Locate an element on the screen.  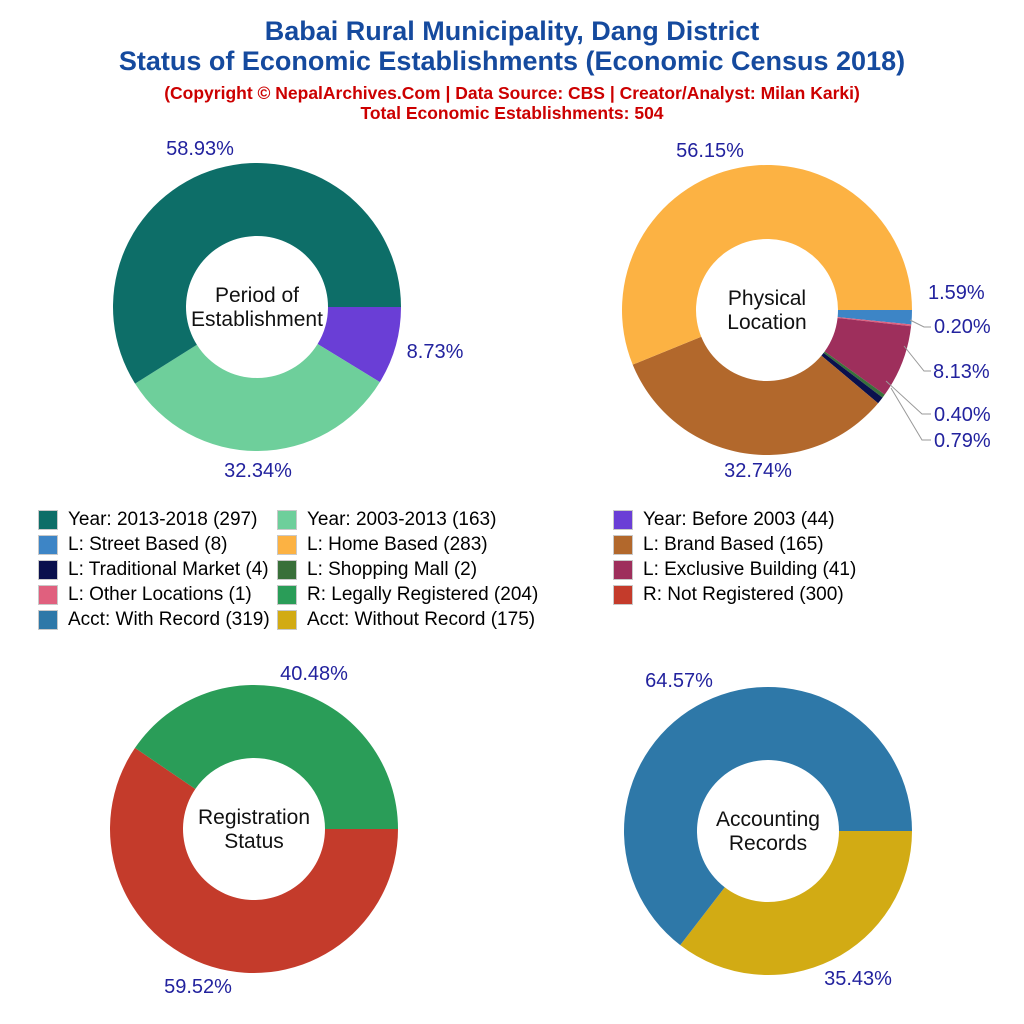
pie-slice-accounting-records-acct-with-record is located at coordinates (768, 816).